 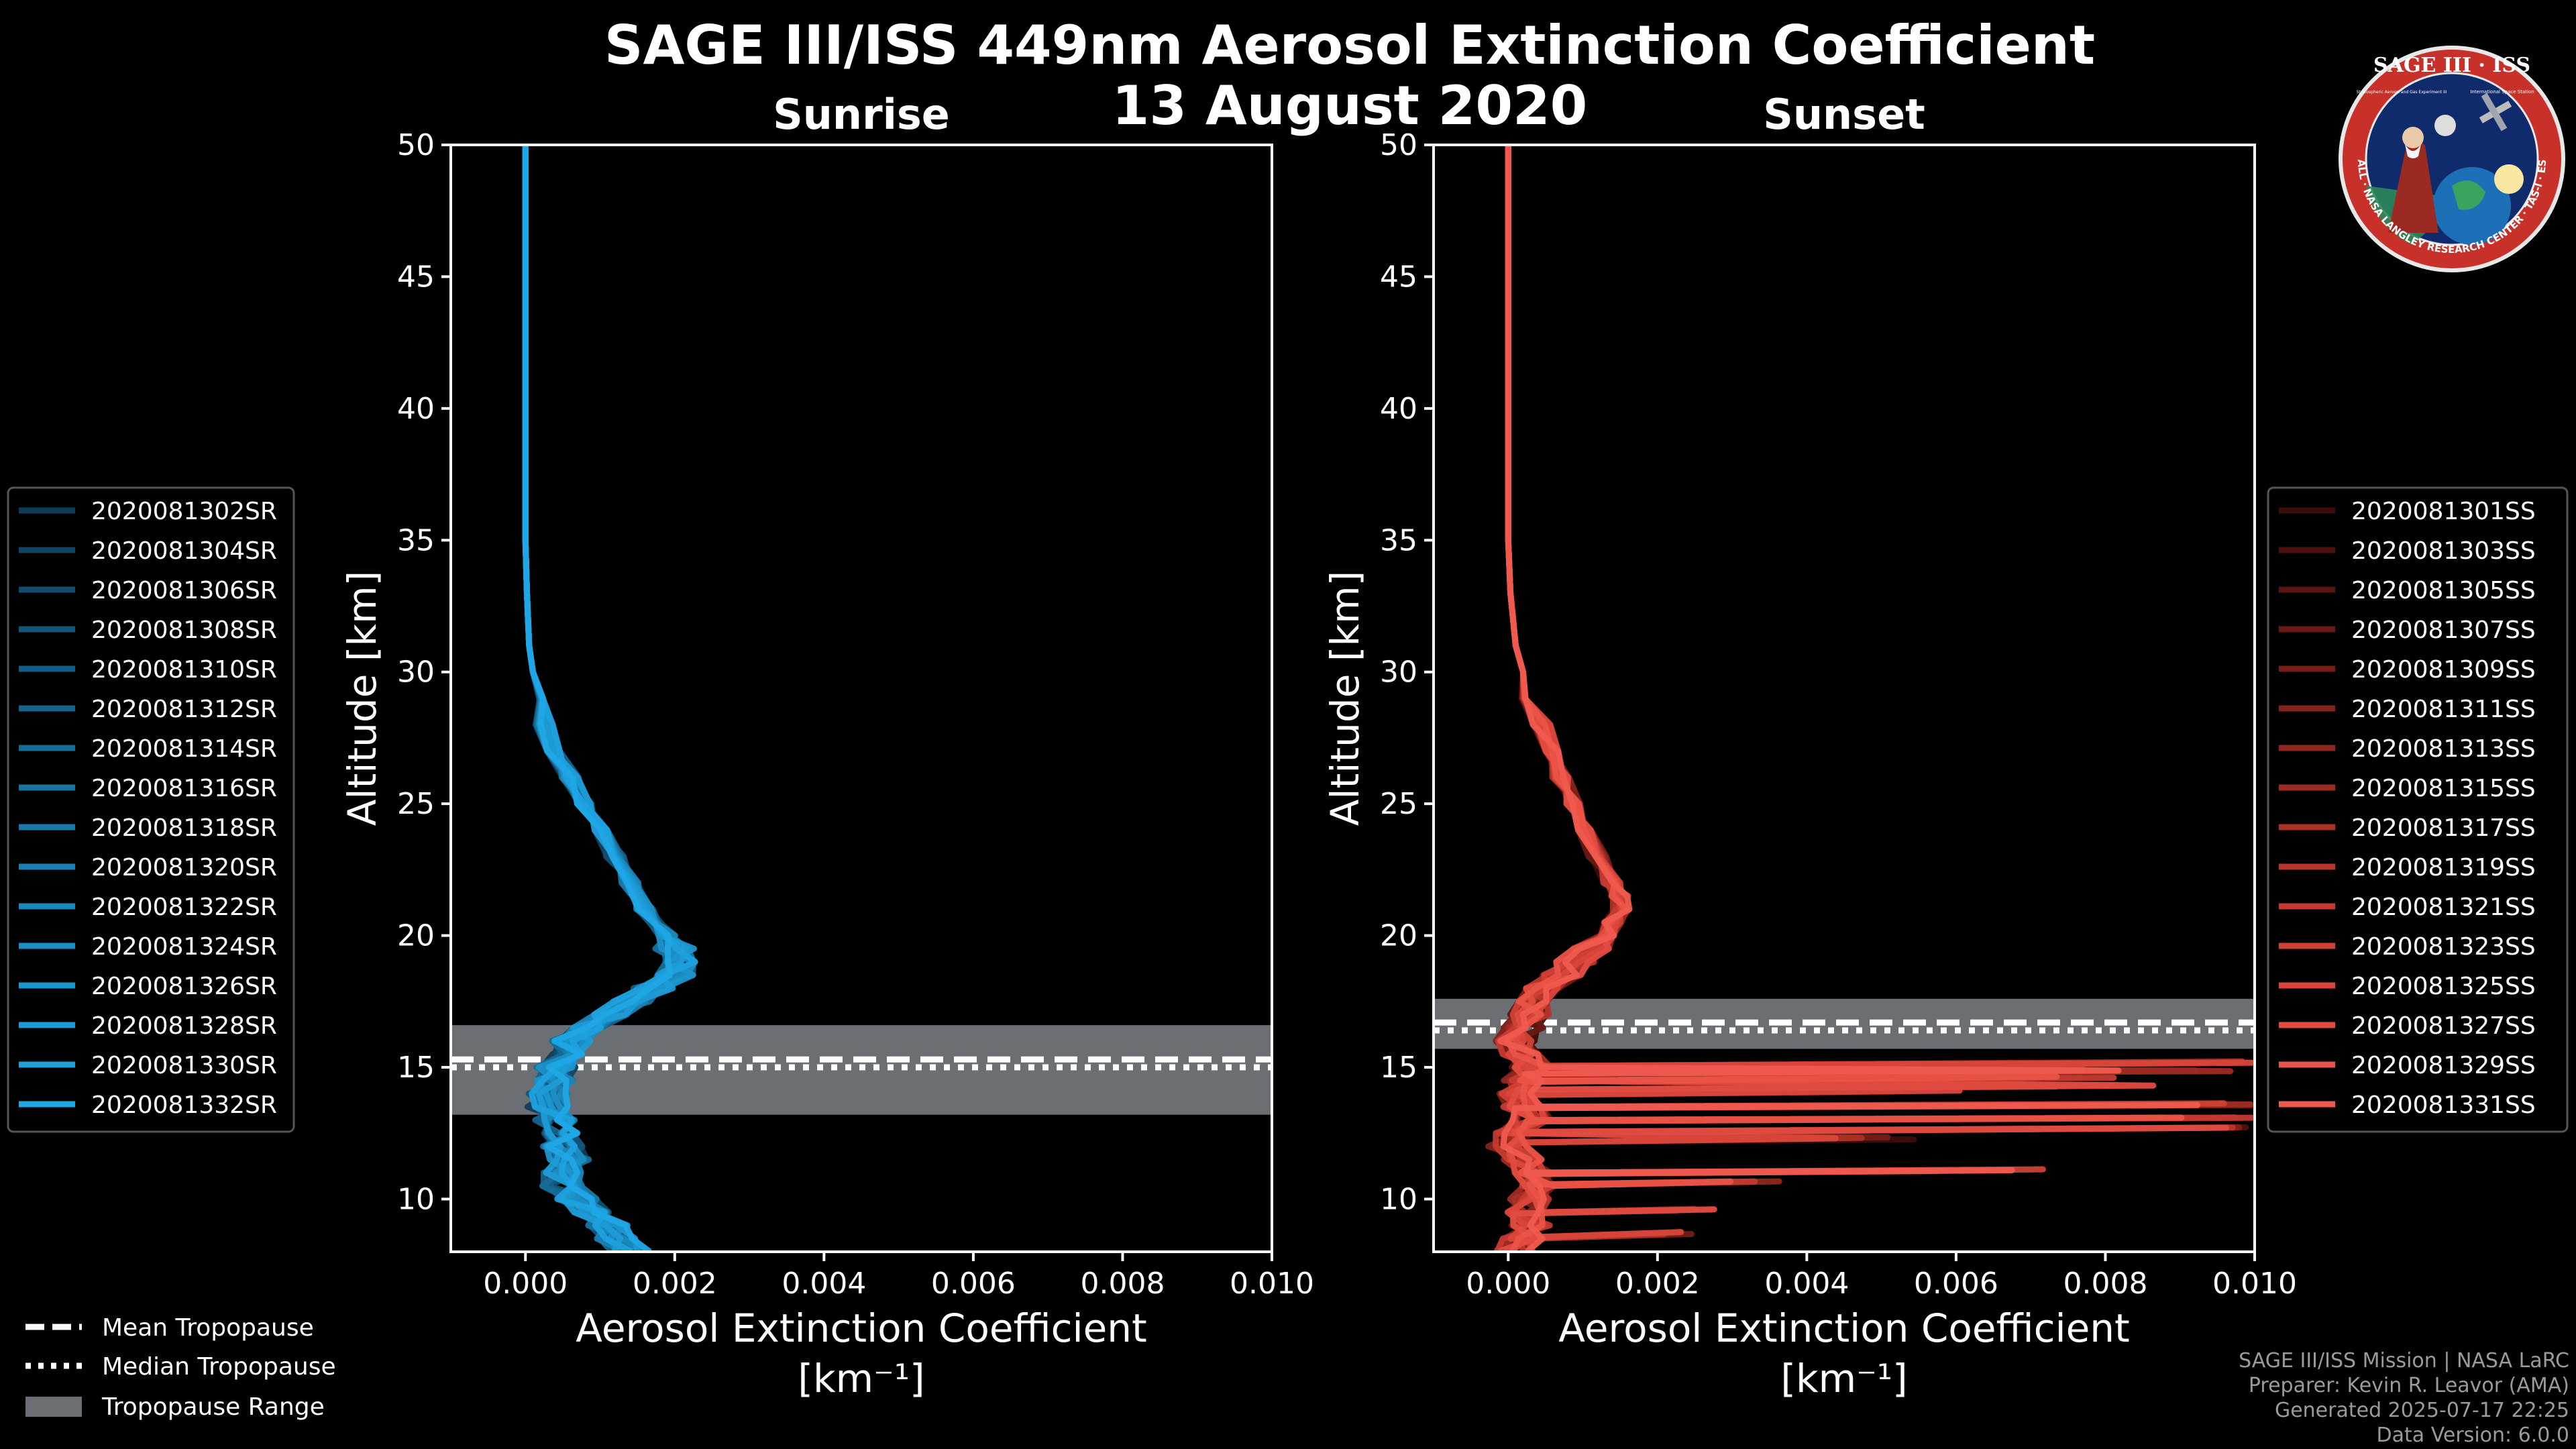 I want to click on sunset-panel-title: Sunset, so click(x=1844, y=114).